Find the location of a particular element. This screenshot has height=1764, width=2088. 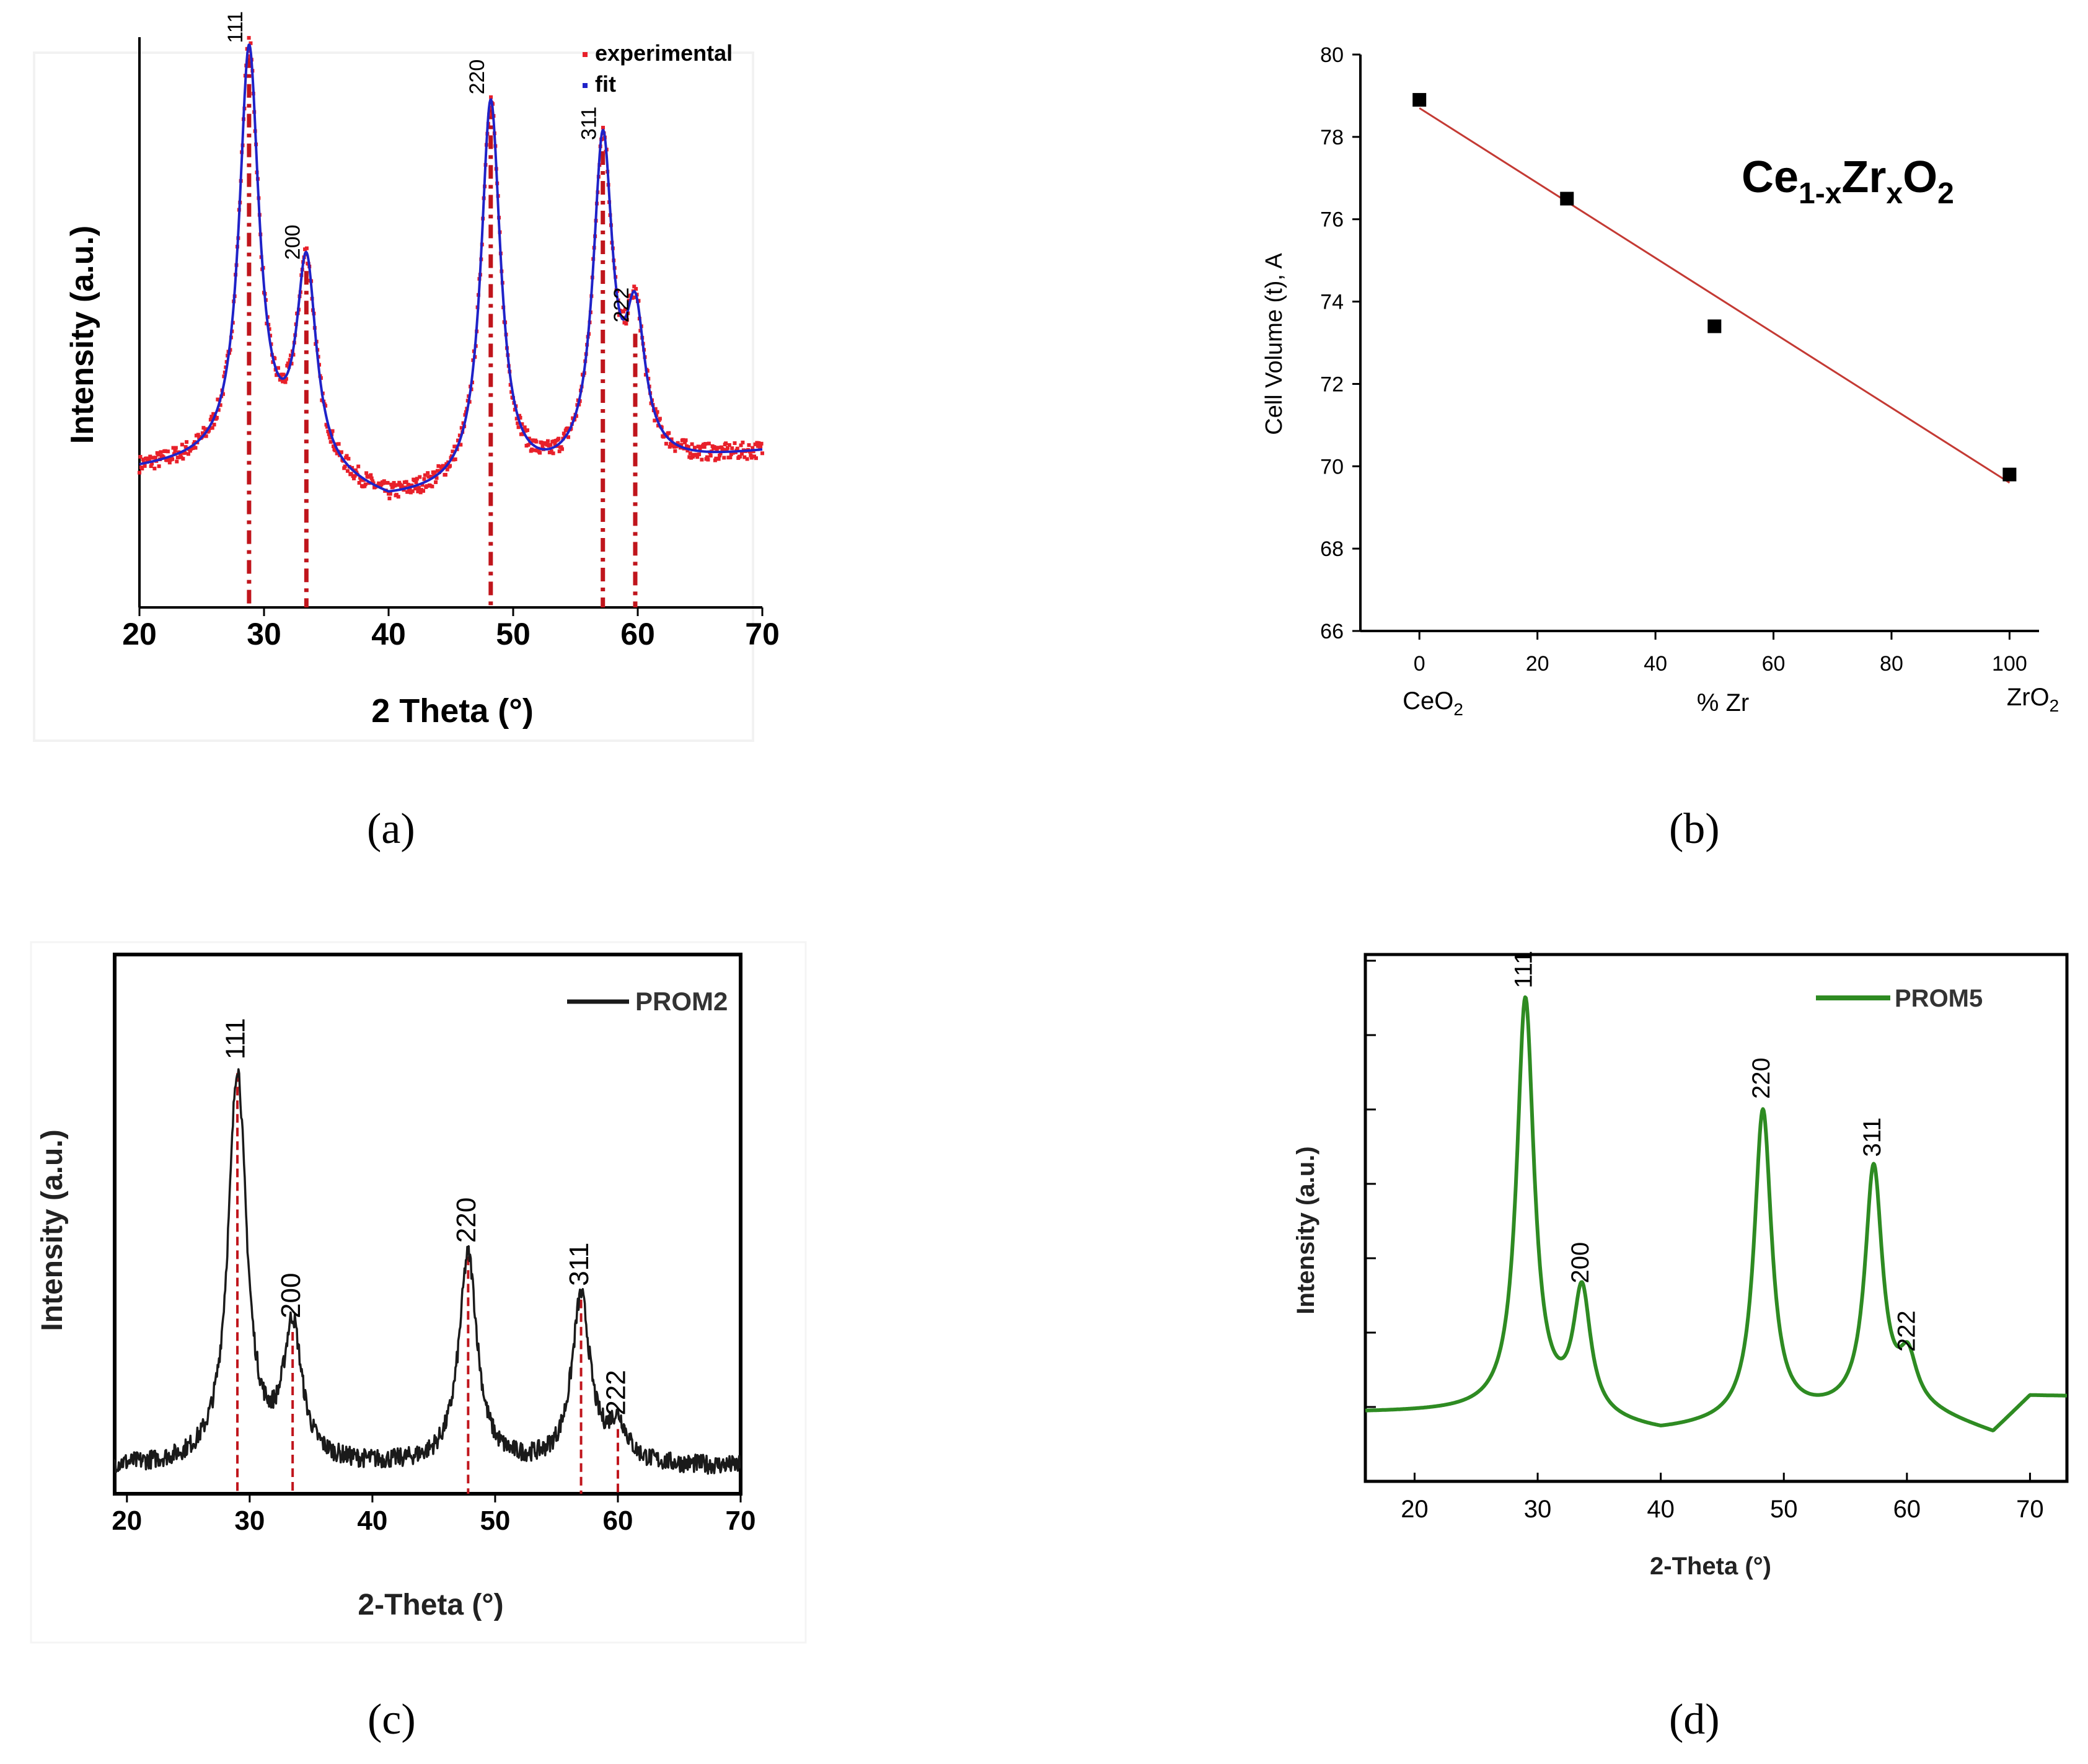

series-prom2 is located at coordinates (427, 1271).